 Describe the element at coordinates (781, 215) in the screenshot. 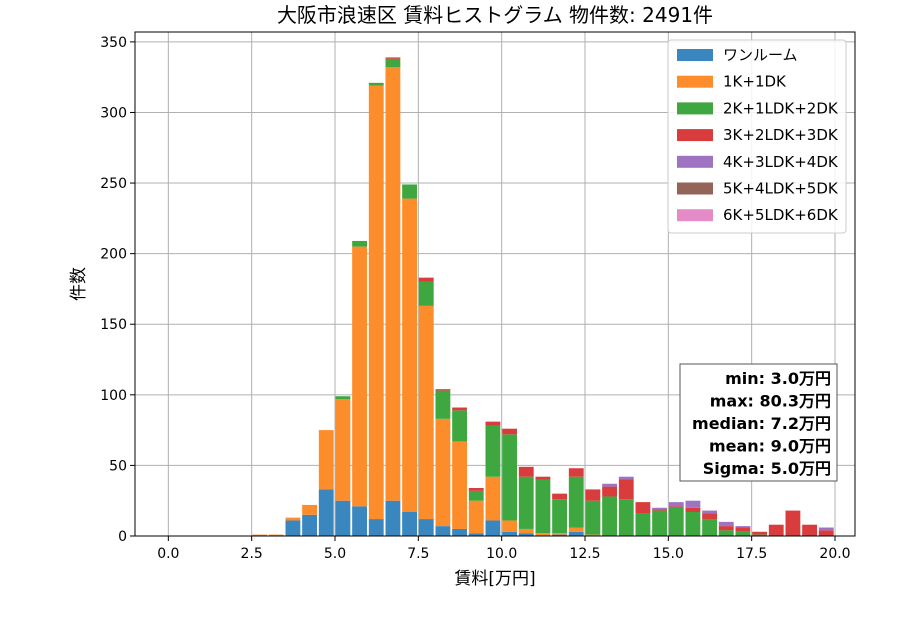

I see `legend-label: 6K+5LDK+6DK` at that location.